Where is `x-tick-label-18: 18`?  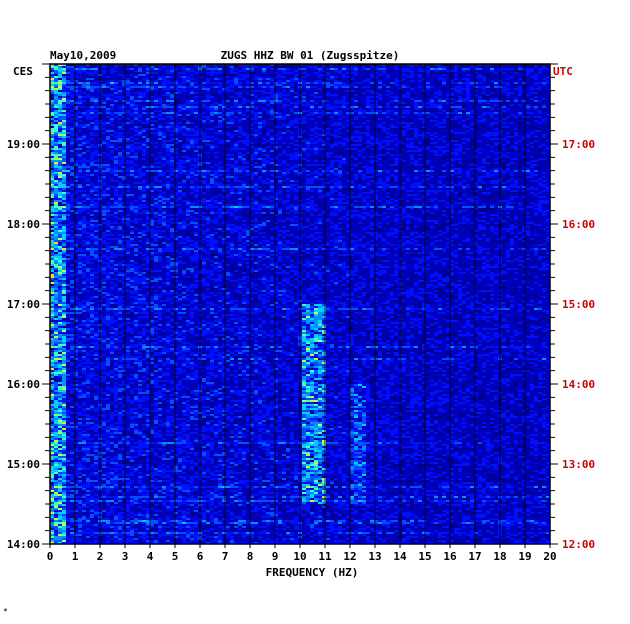
x-tick-label-18: 18 is located at coordinates (499, 556).